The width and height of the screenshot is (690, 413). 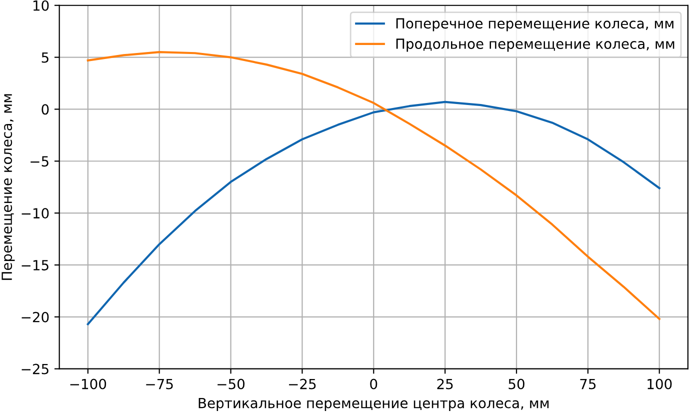 What do you see at coordinates (35, 317) in the screenshot?
I see `y-tick-label: −20` at bounding box center [35, 317].